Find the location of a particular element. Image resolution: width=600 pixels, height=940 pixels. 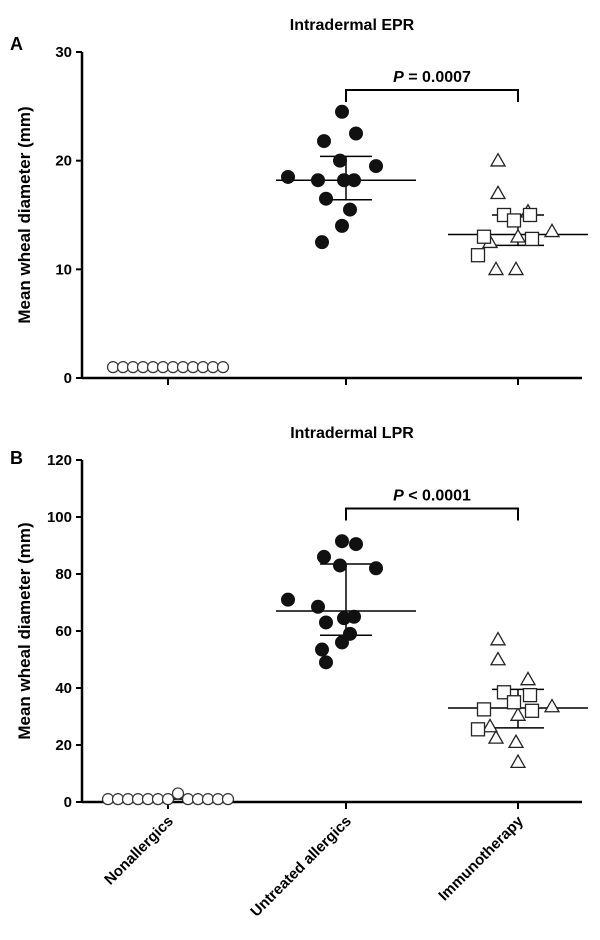

p-value-label: P = 0.0007 is located at coordinates (432, 77).